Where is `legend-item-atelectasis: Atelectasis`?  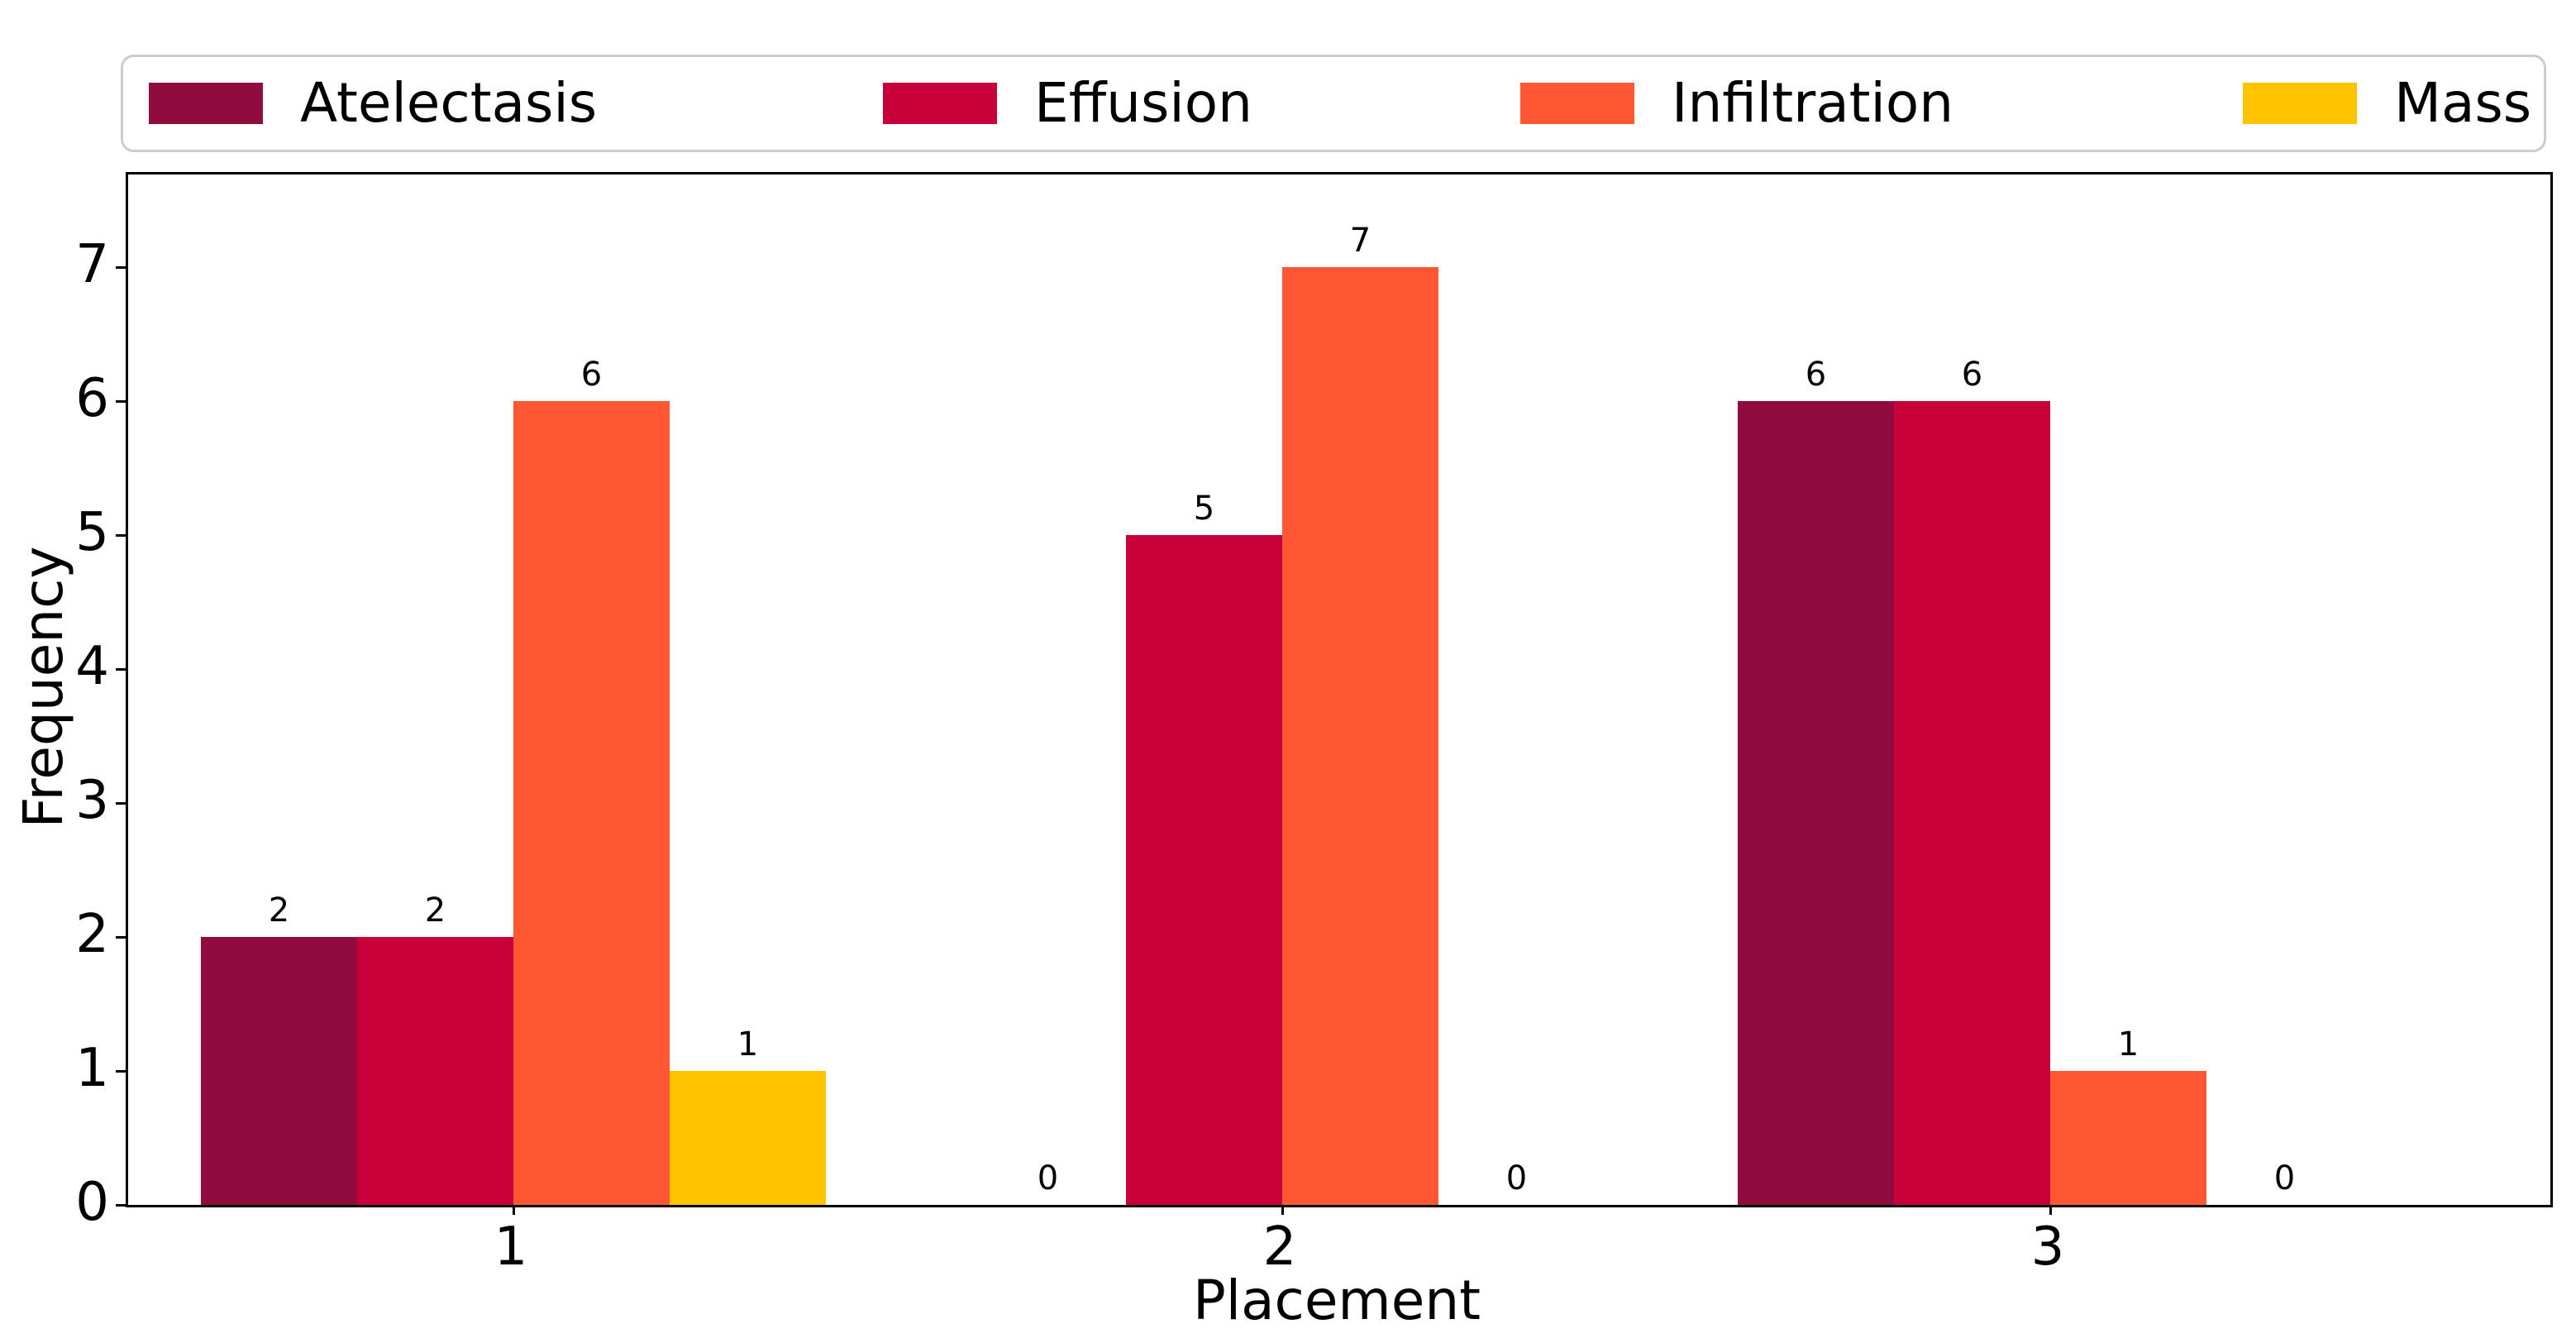 legend-item-atelectasis: Atelectasis is located at coordinates (373, 103).